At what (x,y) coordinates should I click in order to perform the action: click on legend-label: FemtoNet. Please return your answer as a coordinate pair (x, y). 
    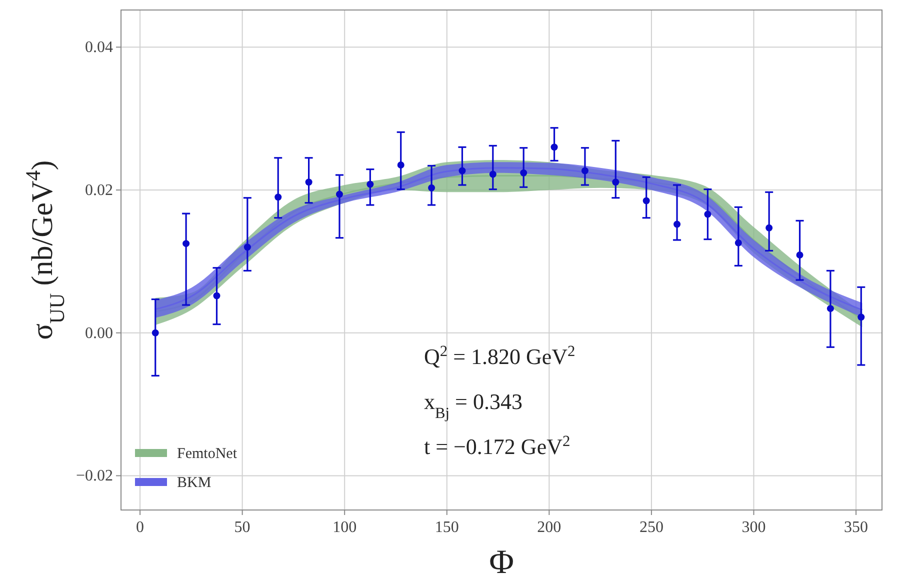
    Looking at the image, I should click on (207, 454).